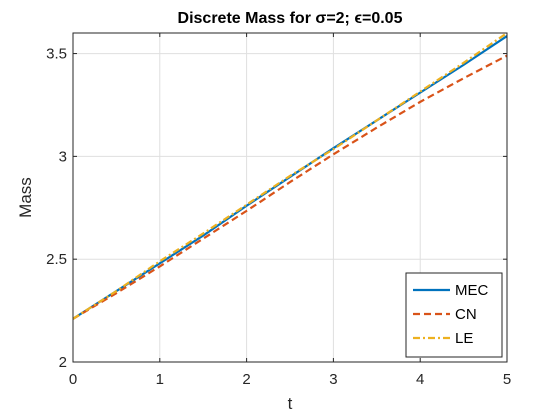 This screenshot has height=420, width=560. Describe the element at coordinates (466, 314) in the screenshot. I see `legend-label-cn: CN` at that location.